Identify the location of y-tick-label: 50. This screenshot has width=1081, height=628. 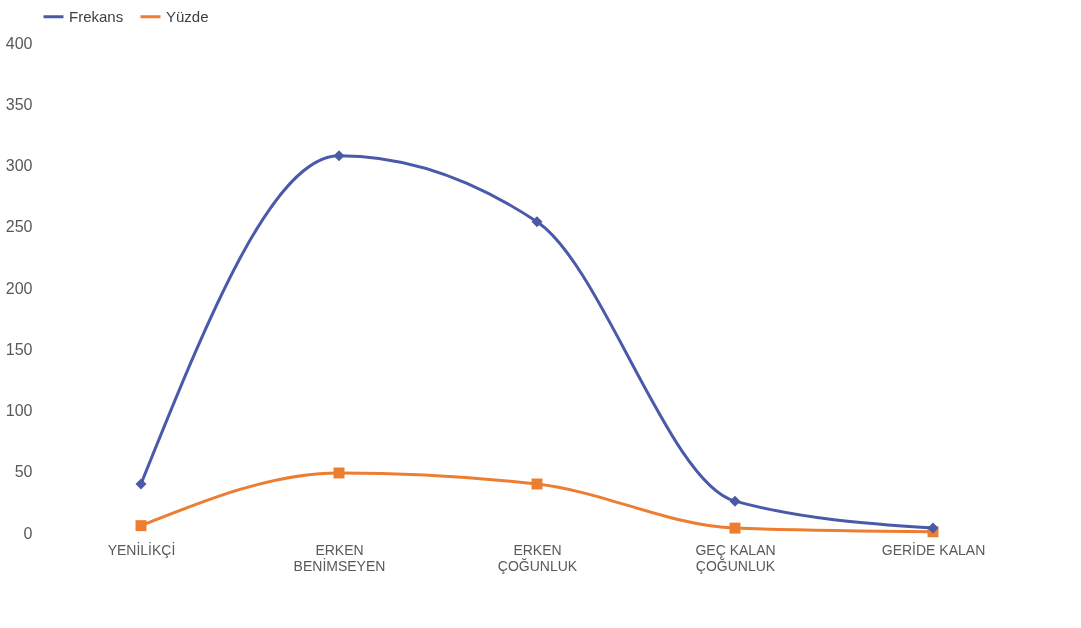
(23, 472).